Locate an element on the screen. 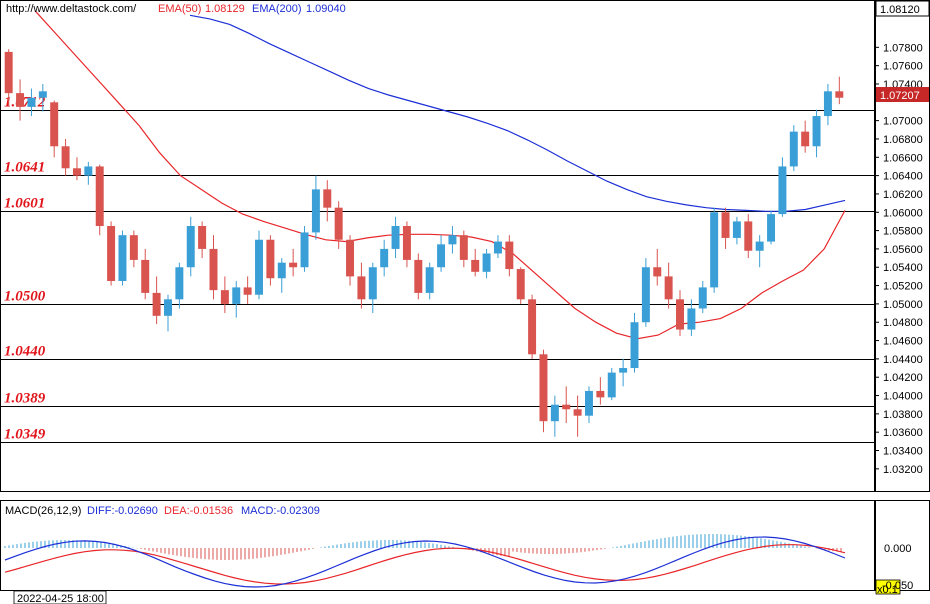  price-tick-label: 1.05600 is located at coordinates (903, 250).